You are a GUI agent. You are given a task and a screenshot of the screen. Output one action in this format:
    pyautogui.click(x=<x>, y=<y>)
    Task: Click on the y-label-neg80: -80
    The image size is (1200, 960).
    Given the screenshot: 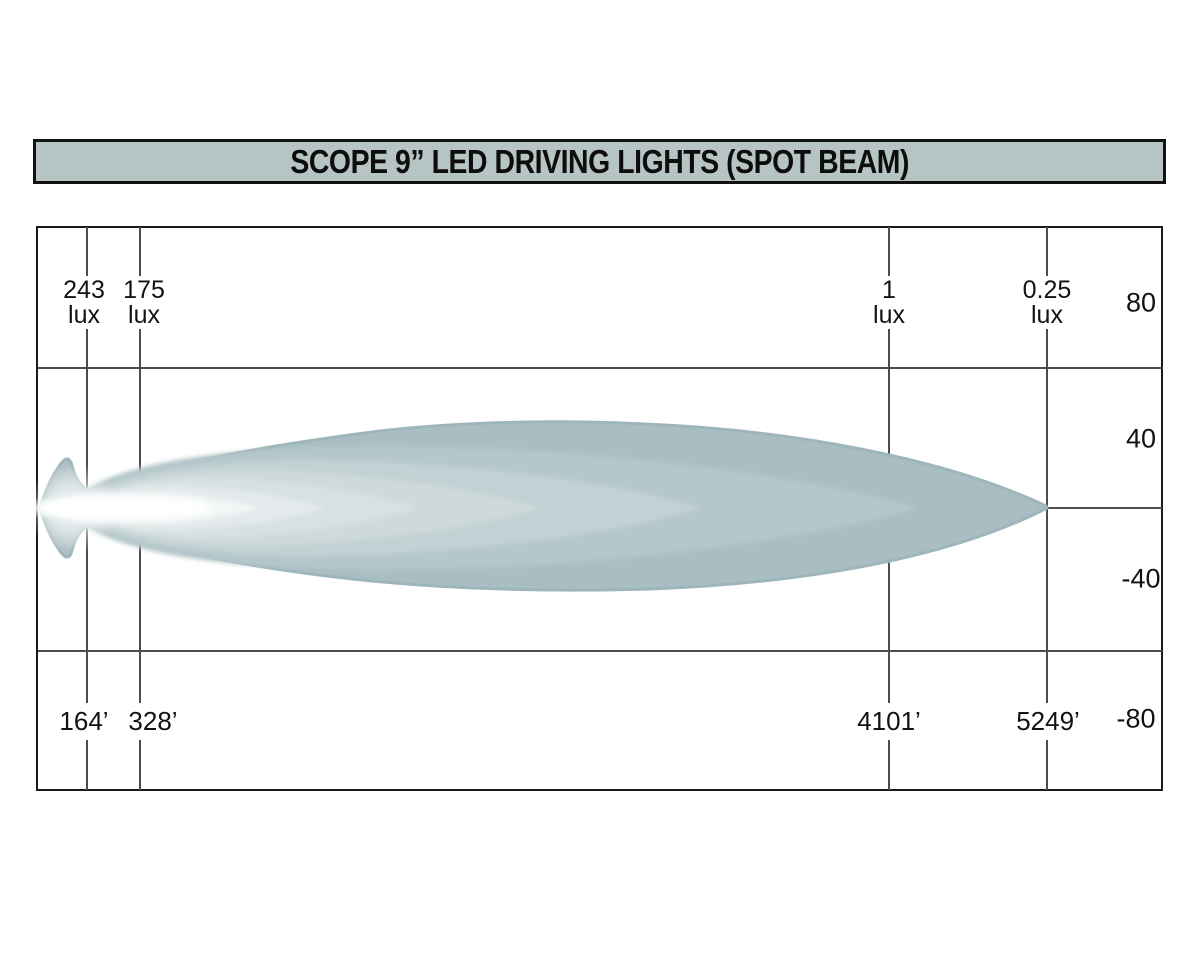 What is the action you would take?
    pyautogui.click(x=1136, y=718)
    